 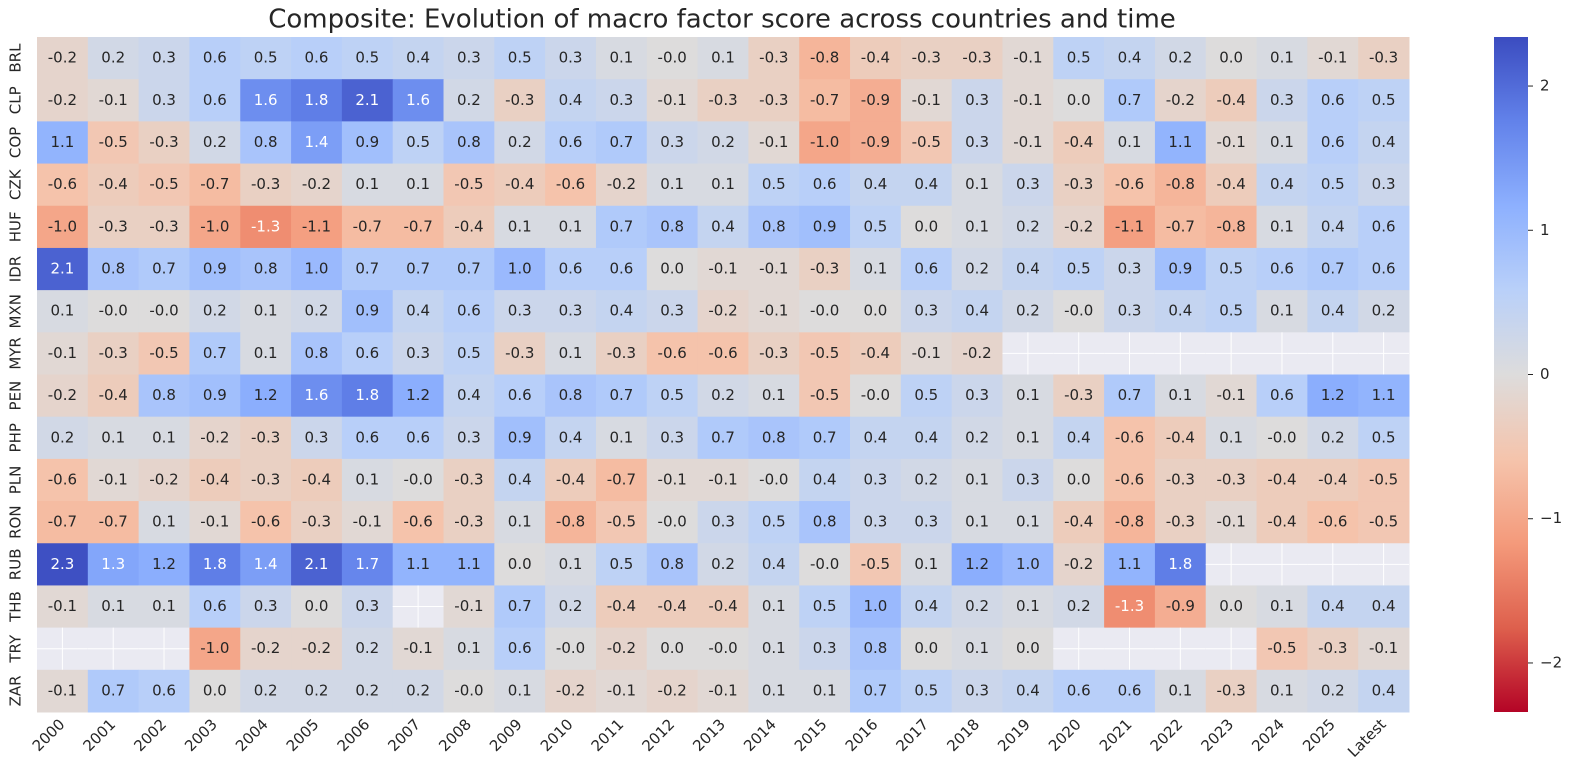 What do you see at coordinates (520, 606) in the screenshot?
I see `cell-label: 0.7` at bounding box center [520, 606].